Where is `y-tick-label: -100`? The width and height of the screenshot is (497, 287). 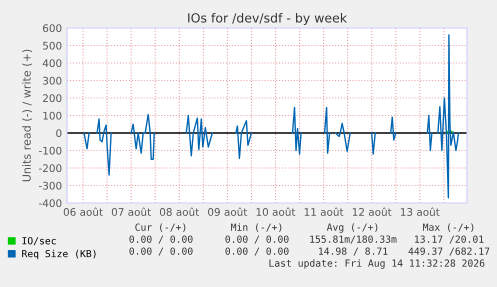
y-tick-label: -100 is located at coordinates (50, 150).